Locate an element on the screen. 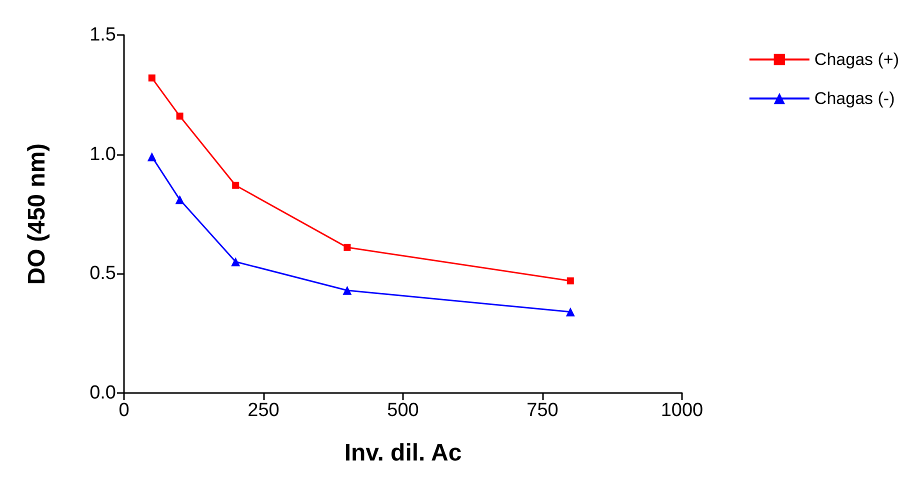 The height and width of the screenshot is (491, 920). x-tick-label: 250 is located at coordinates (264, 410).